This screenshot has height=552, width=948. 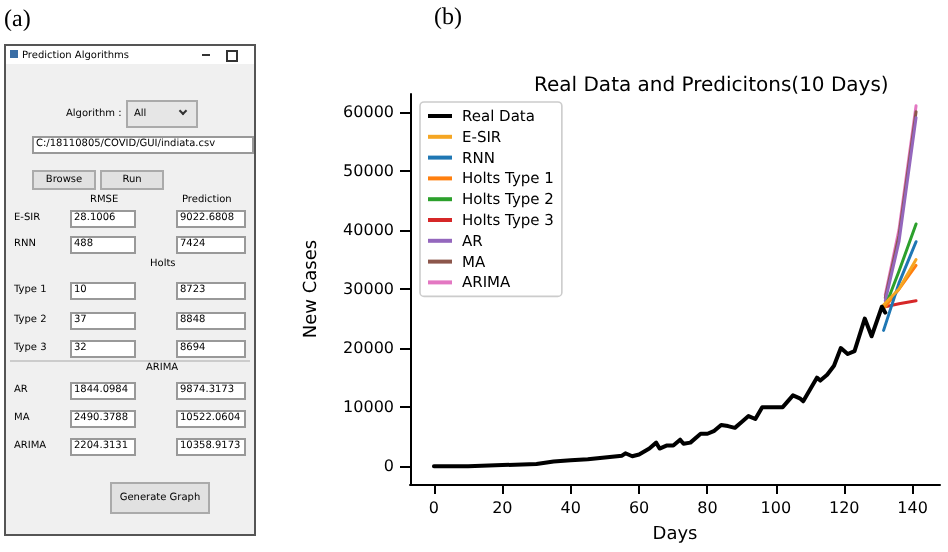 I want to click on text: (a), so click(x=17, y=19).